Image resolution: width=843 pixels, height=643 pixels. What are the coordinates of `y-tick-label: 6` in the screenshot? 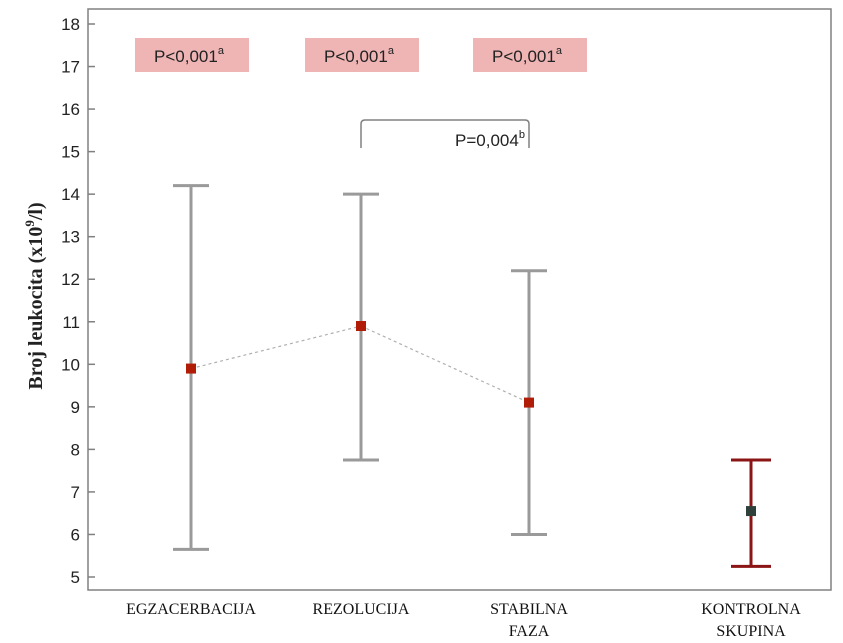 It's located at (75, 534).